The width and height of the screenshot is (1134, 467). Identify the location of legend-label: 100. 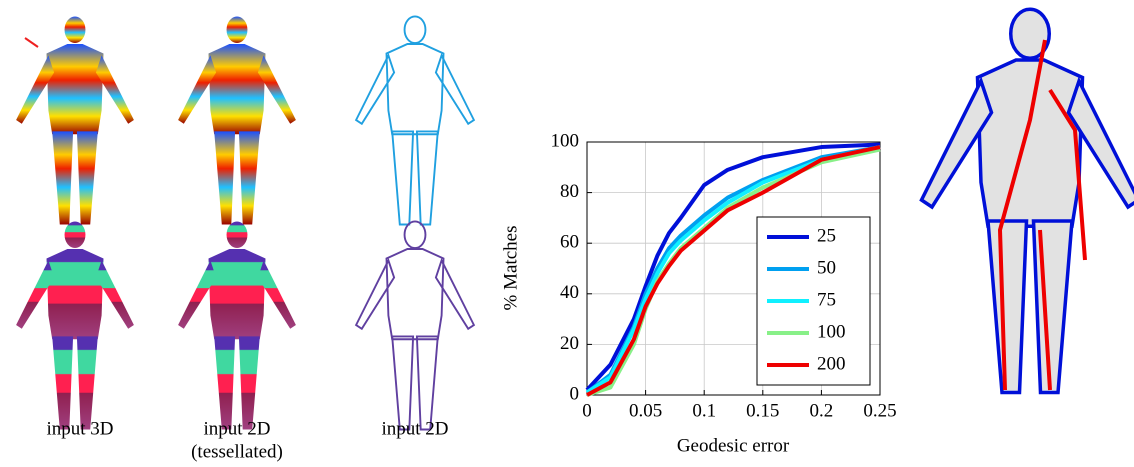
(831, 331).